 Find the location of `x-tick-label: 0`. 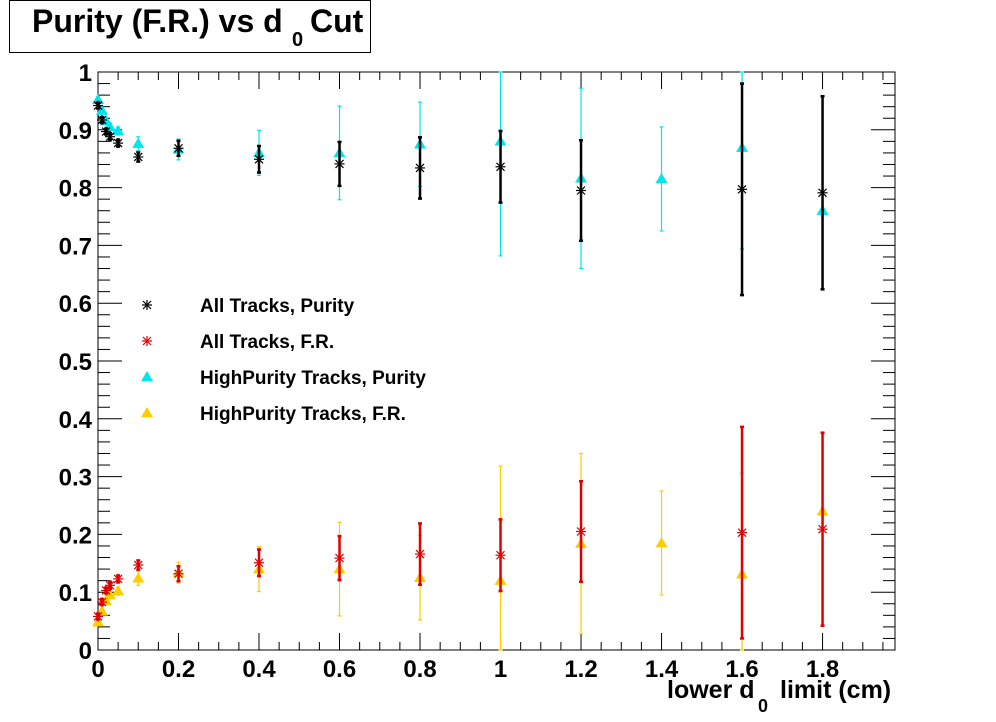

x-tick-label: 0 is located at coordinates (97, 669).